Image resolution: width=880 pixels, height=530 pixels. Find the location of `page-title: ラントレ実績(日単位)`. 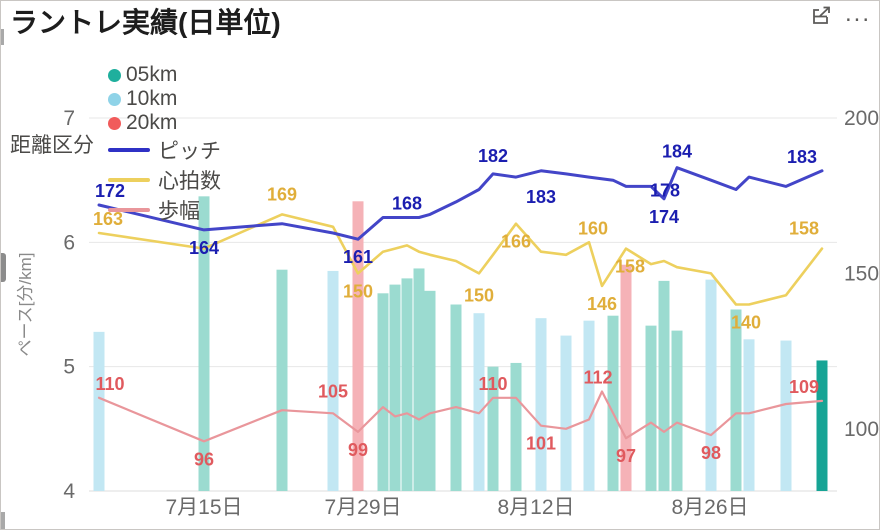

page-title: ラントレ実績(日単位) is located at coordinates (145, 22).